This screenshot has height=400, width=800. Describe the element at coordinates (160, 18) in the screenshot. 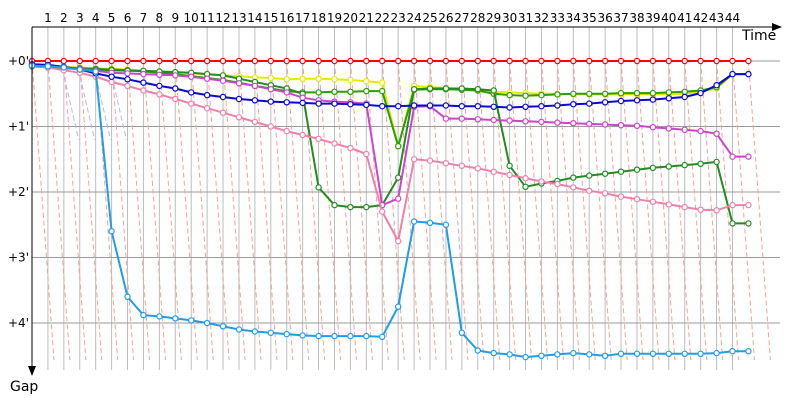

I see `x-tick-label: 8` at that location.